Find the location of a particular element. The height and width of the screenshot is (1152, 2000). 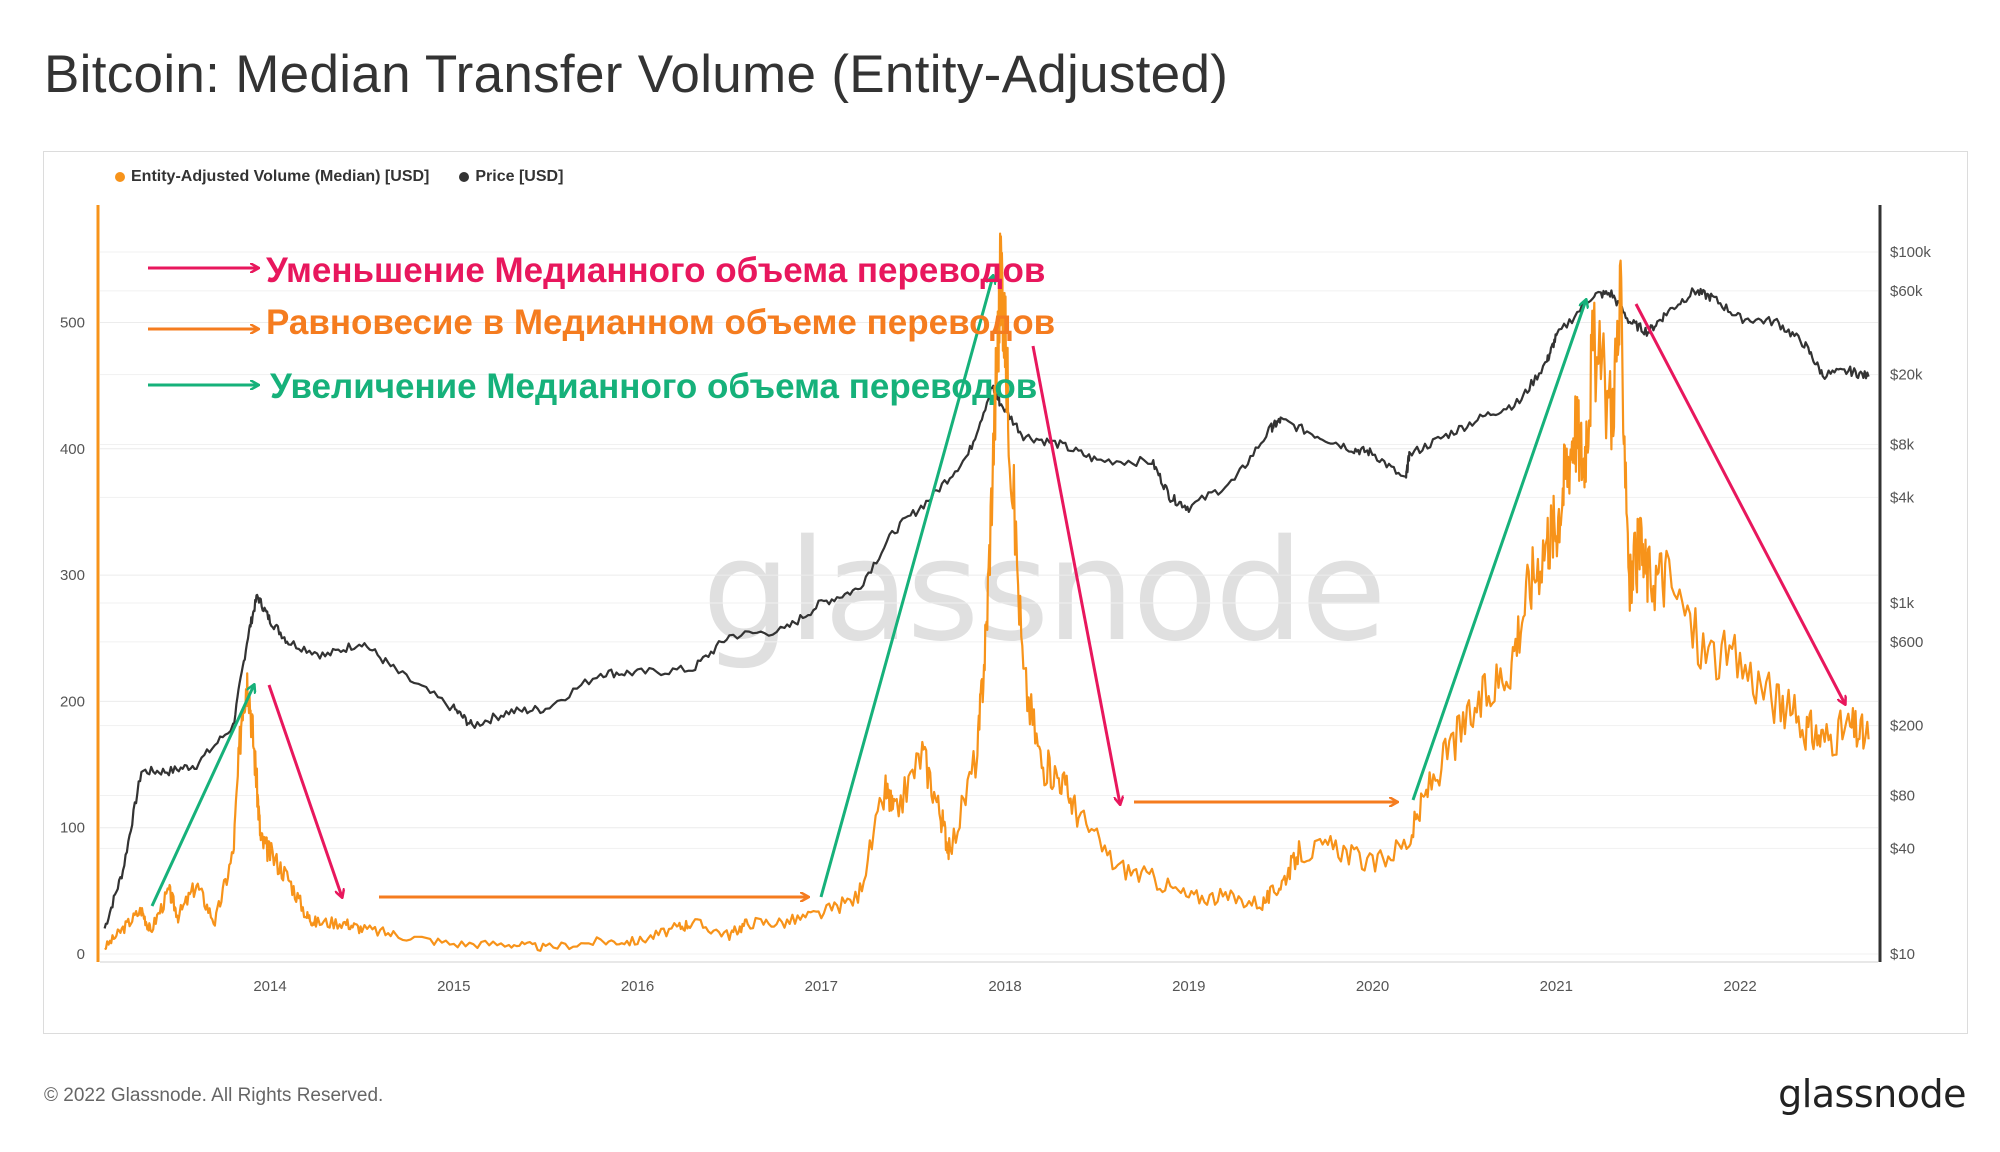

legend-item-price: Price [USD] is located at coordinates (511, 177).